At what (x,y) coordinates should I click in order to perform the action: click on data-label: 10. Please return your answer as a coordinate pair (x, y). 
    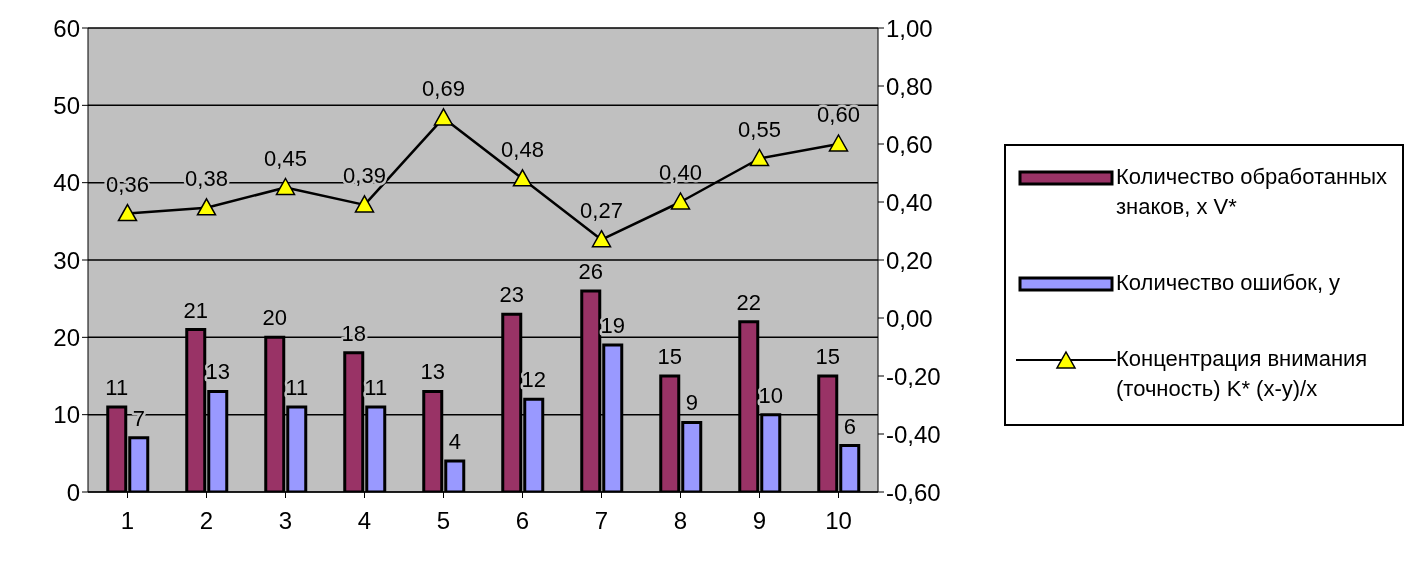
    Looking at the image, I should click on (770, 395).